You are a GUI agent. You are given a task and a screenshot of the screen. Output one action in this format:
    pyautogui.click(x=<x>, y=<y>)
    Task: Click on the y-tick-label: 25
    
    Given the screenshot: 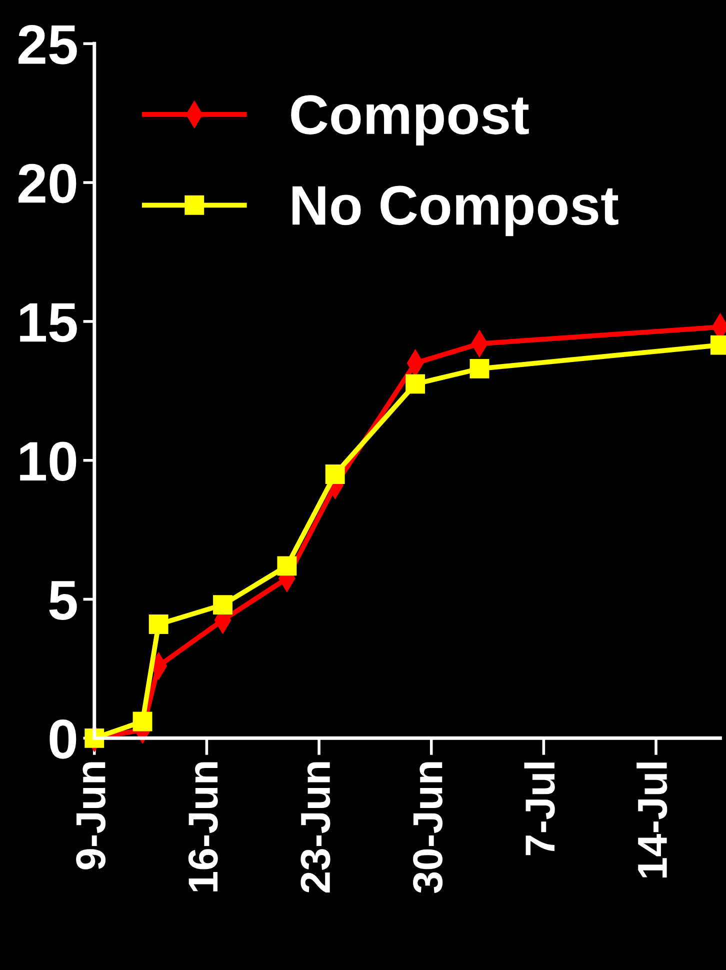 What is the action you would take?
    pyautogui.click(x=47, y=44)
    